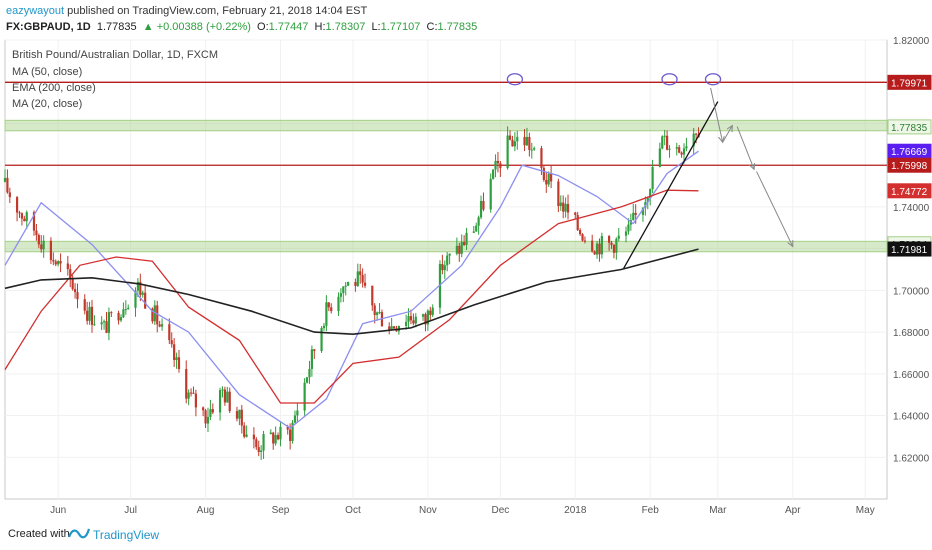  I want to click on legend-ema200: EMA (200, close), so click(54, 88).